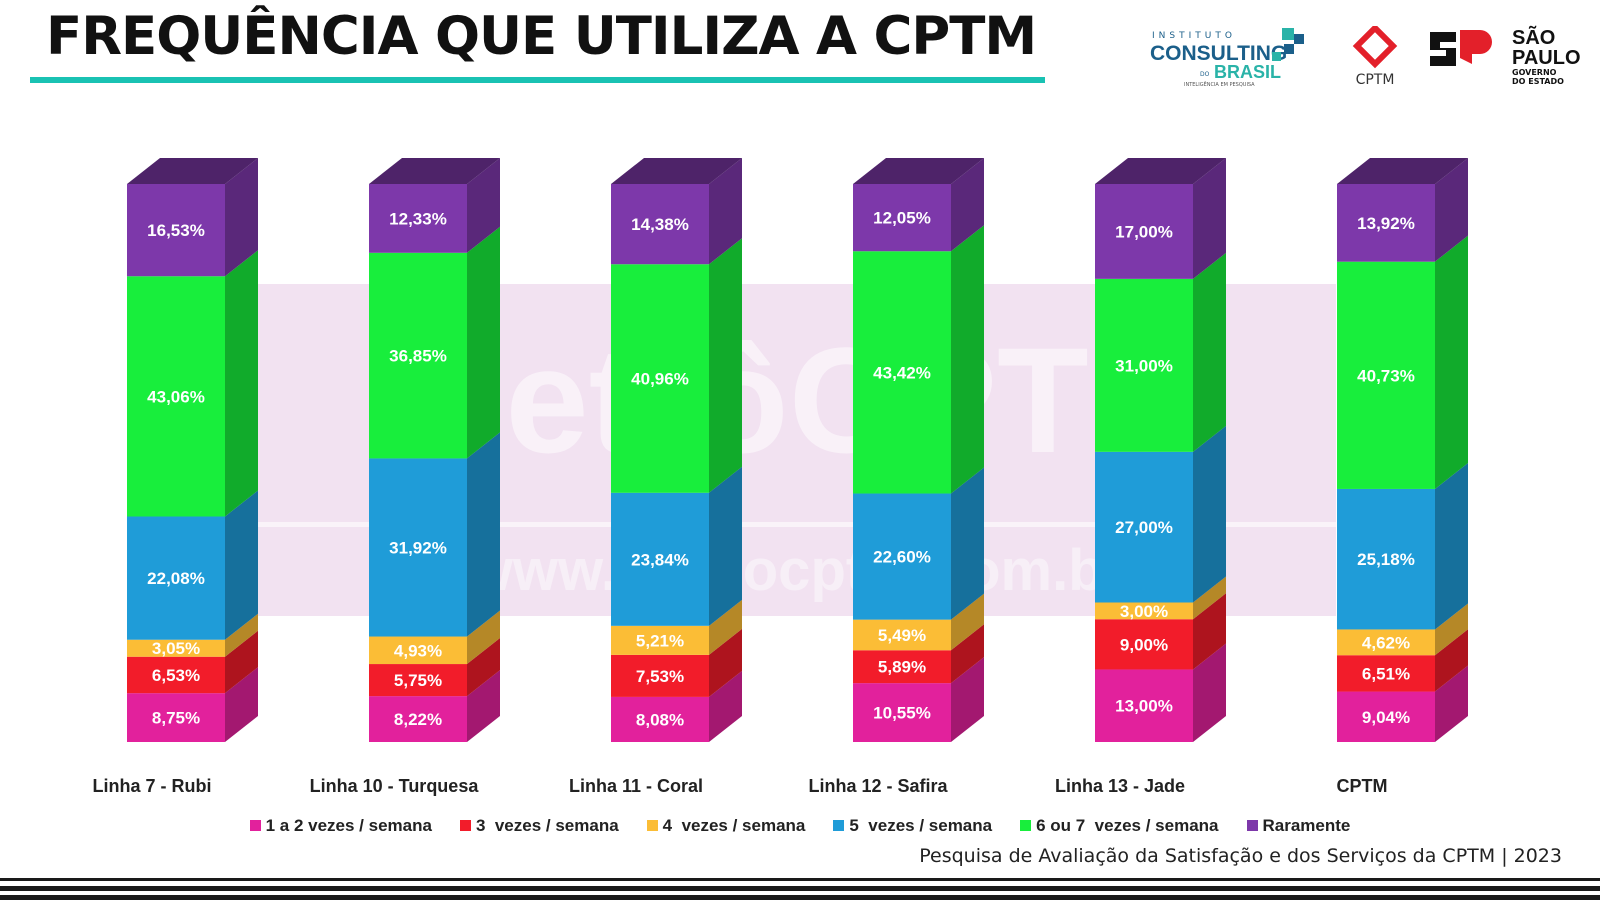 This screenshot has width=1600, height=900. What do you see at coordinates (1247, 72) in the screenshot?
I see `consulting-logo-sub: BRASIL` at bounding box center [1247, 72].